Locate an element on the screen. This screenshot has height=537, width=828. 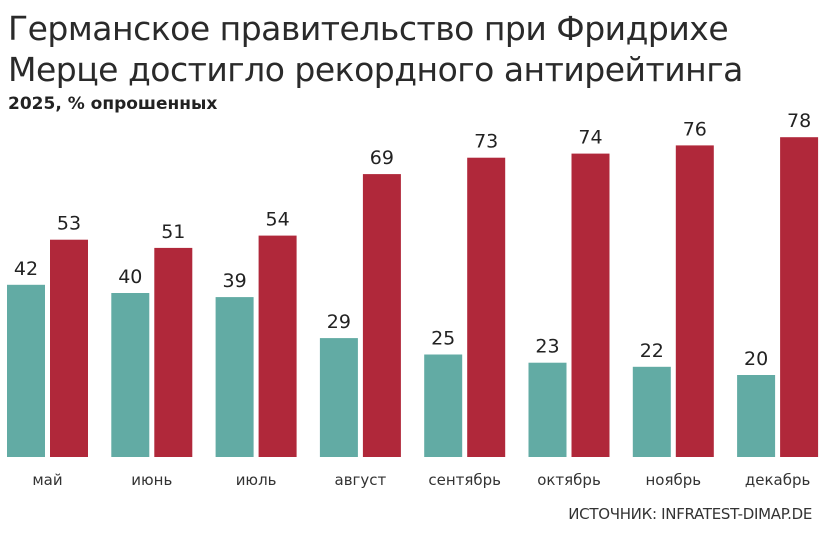
x-tick-label-1: май is located at coordinates (47, 480).